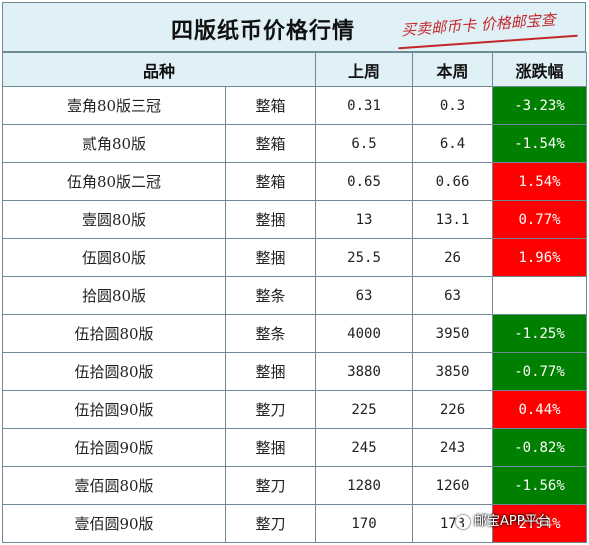 The width and height of the screenshot is (589, 545). I want to click on table-row: 伍拾圆90版 整捆 245 243 -0.82%, so click(295, 447).